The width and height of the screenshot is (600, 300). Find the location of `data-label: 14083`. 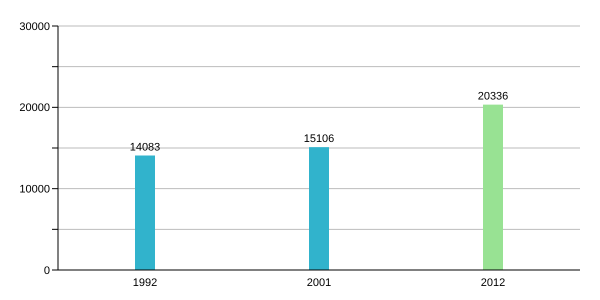

data-label: 14083 is located at coordinates (145, 147).